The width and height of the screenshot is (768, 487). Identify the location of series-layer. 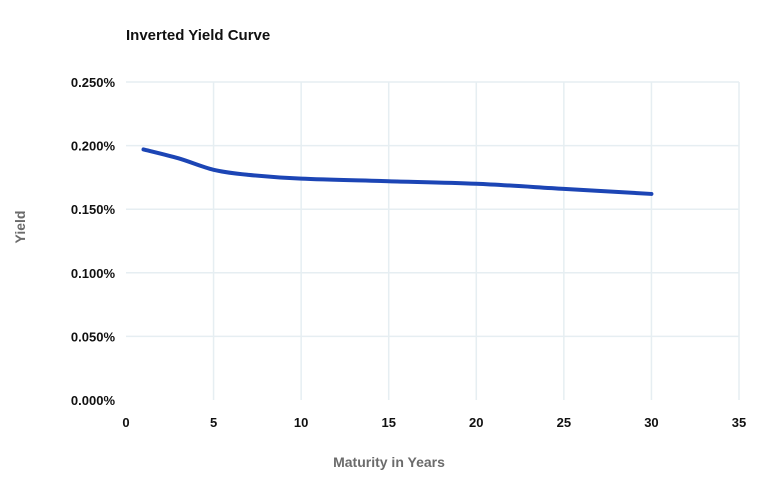
(397, 171).